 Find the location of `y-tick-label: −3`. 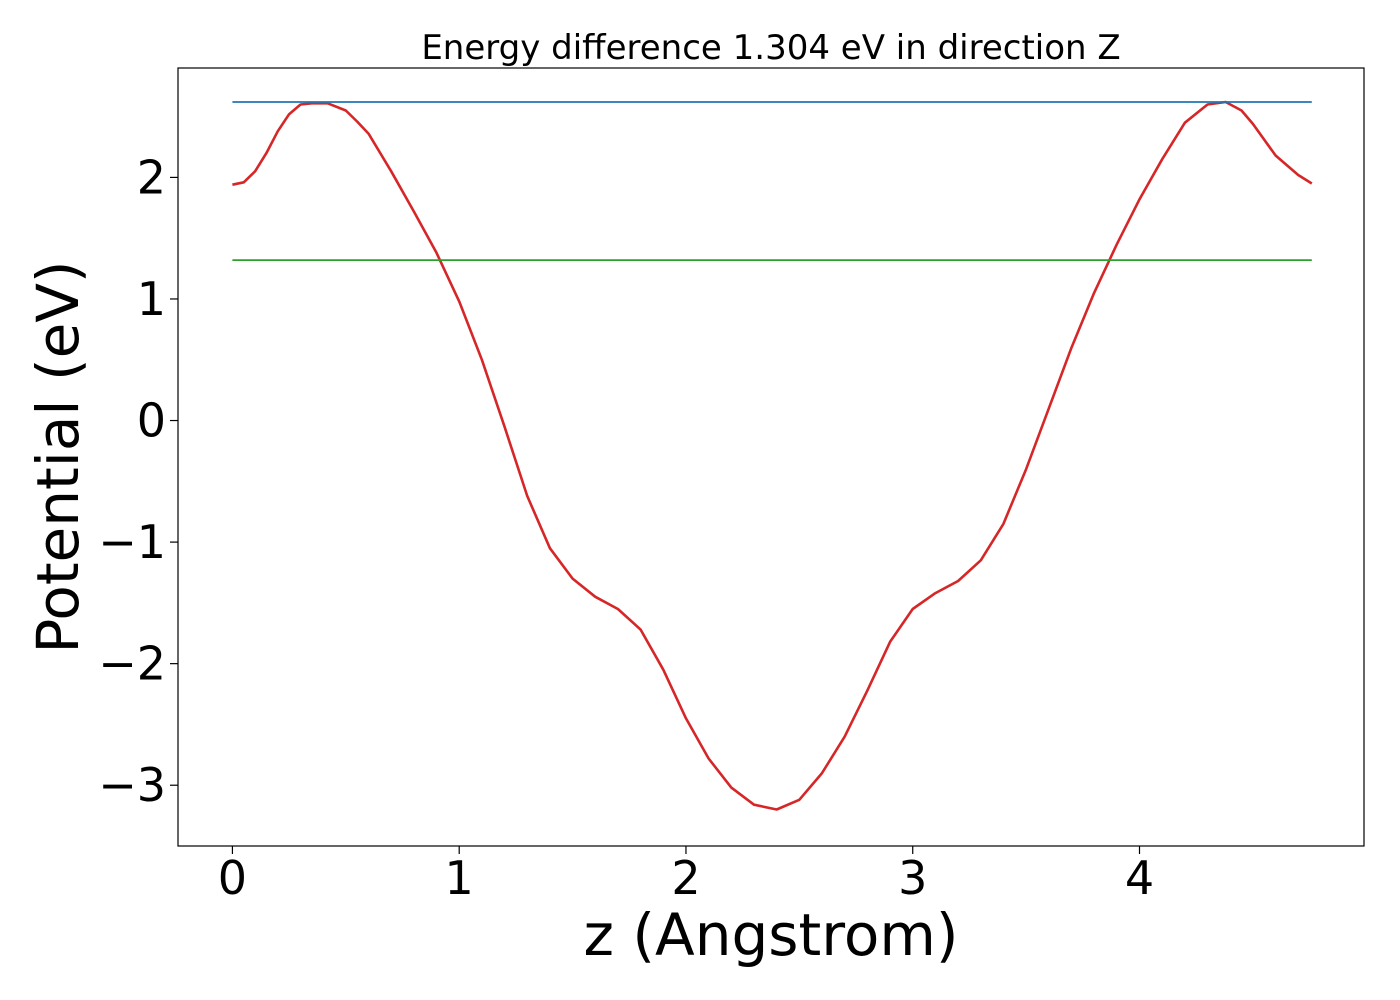

y-tick-label: −3 is located at coordinates (132, 785).